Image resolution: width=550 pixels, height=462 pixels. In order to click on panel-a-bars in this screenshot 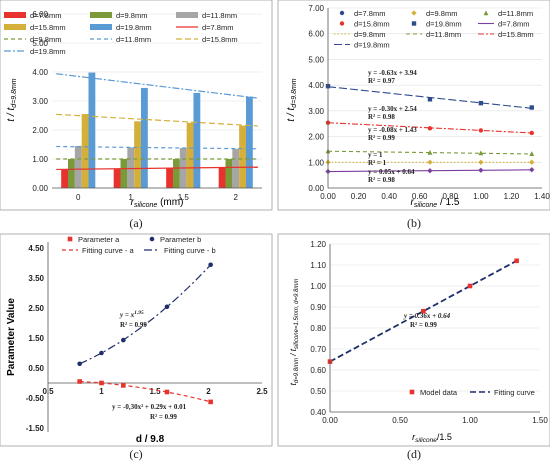, I will do `click(157, 130)`.